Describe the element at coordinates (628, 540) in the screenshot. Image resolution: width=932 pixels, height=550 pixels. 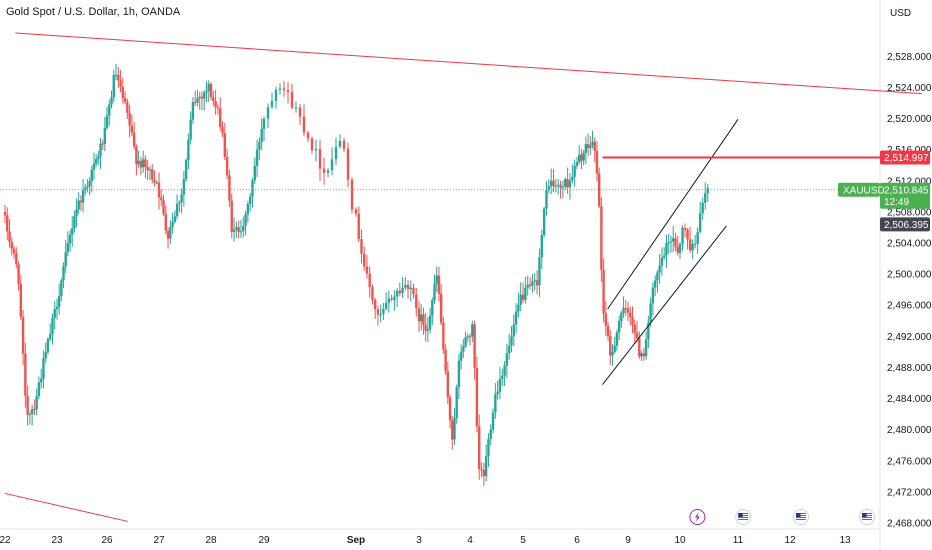
I see `time-tick-label: 9` at that location.